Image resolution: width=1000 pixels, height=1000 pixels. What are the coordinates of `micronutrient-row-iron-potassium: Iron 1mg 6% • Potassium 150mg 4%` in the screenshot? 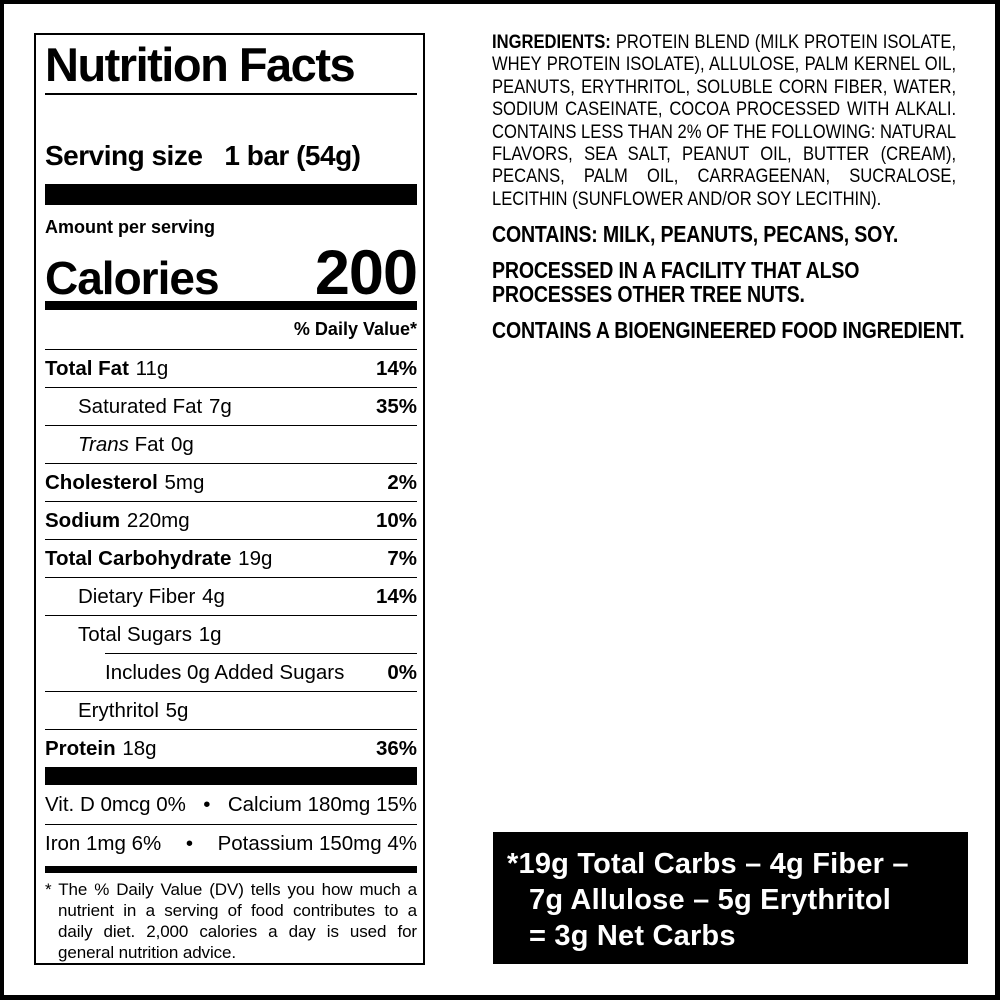 It's located at (231, 843).